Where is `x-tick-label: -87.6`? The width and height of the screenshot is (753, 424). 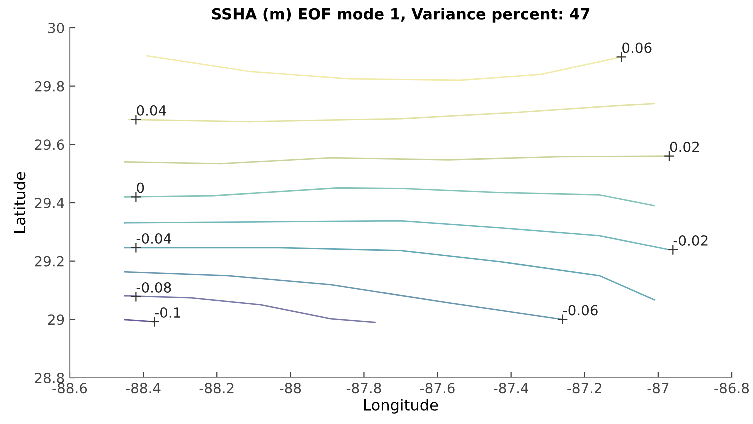 x-tick-label: -87.6 is located at coordinates (437, 388).